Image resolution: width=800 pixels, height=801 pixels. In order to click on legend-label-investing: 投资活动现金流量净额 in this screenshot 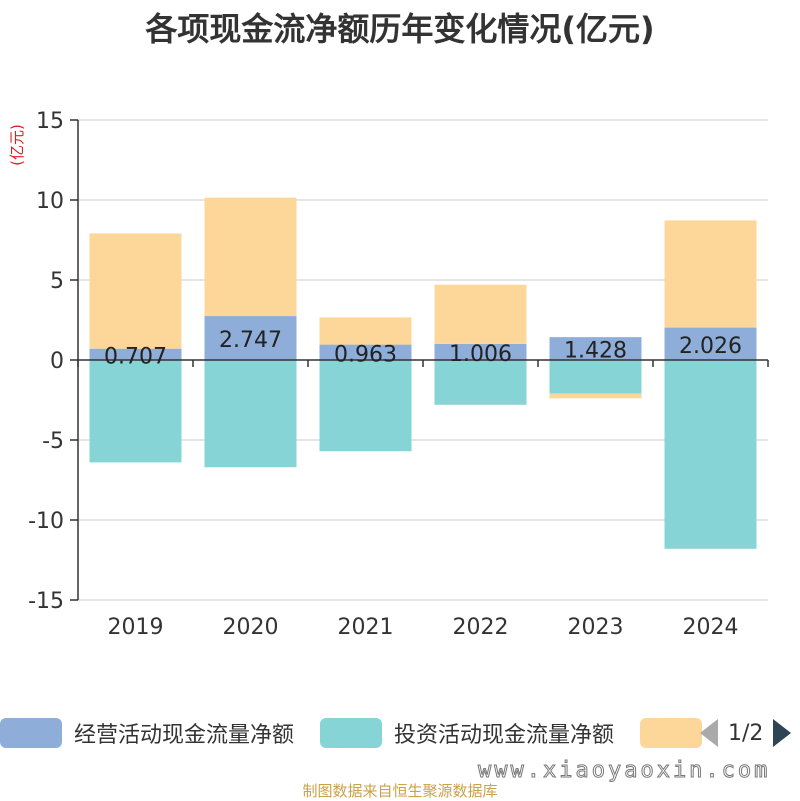, I will do `click(504, 735)`.